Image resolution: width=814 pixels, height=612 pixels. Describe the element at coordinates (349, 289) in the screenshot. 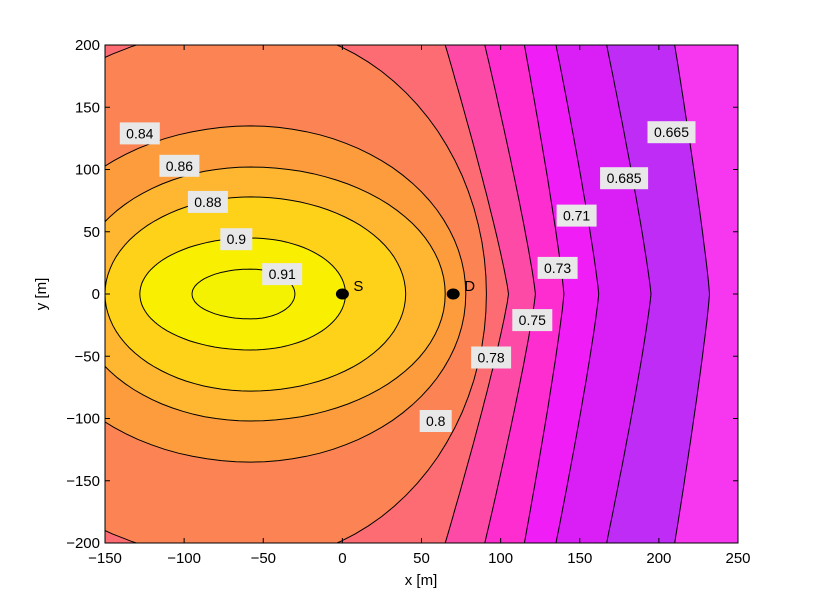

I see `marker-S: S` at that location.